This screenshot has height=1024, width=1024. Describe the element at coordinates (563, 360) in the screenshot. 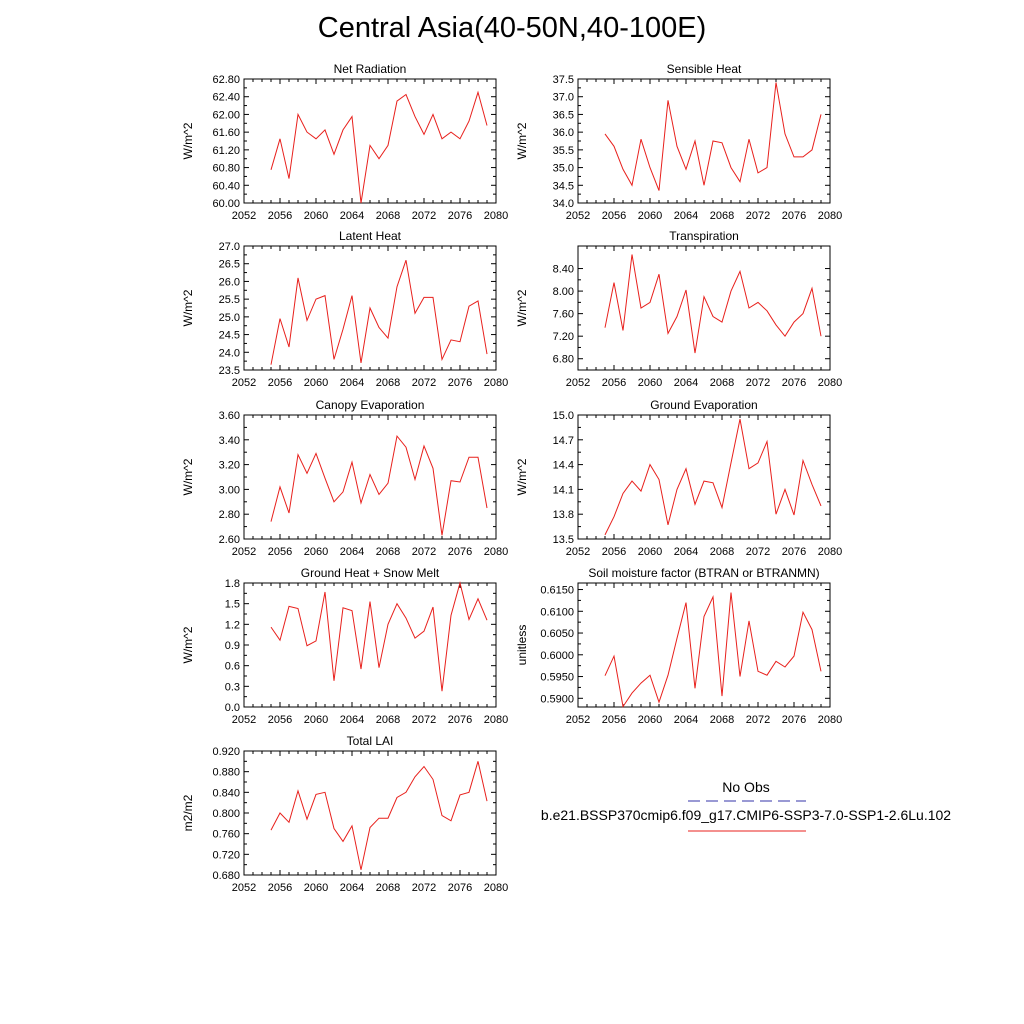

I see `y-tick-label: 6.80` at that location.